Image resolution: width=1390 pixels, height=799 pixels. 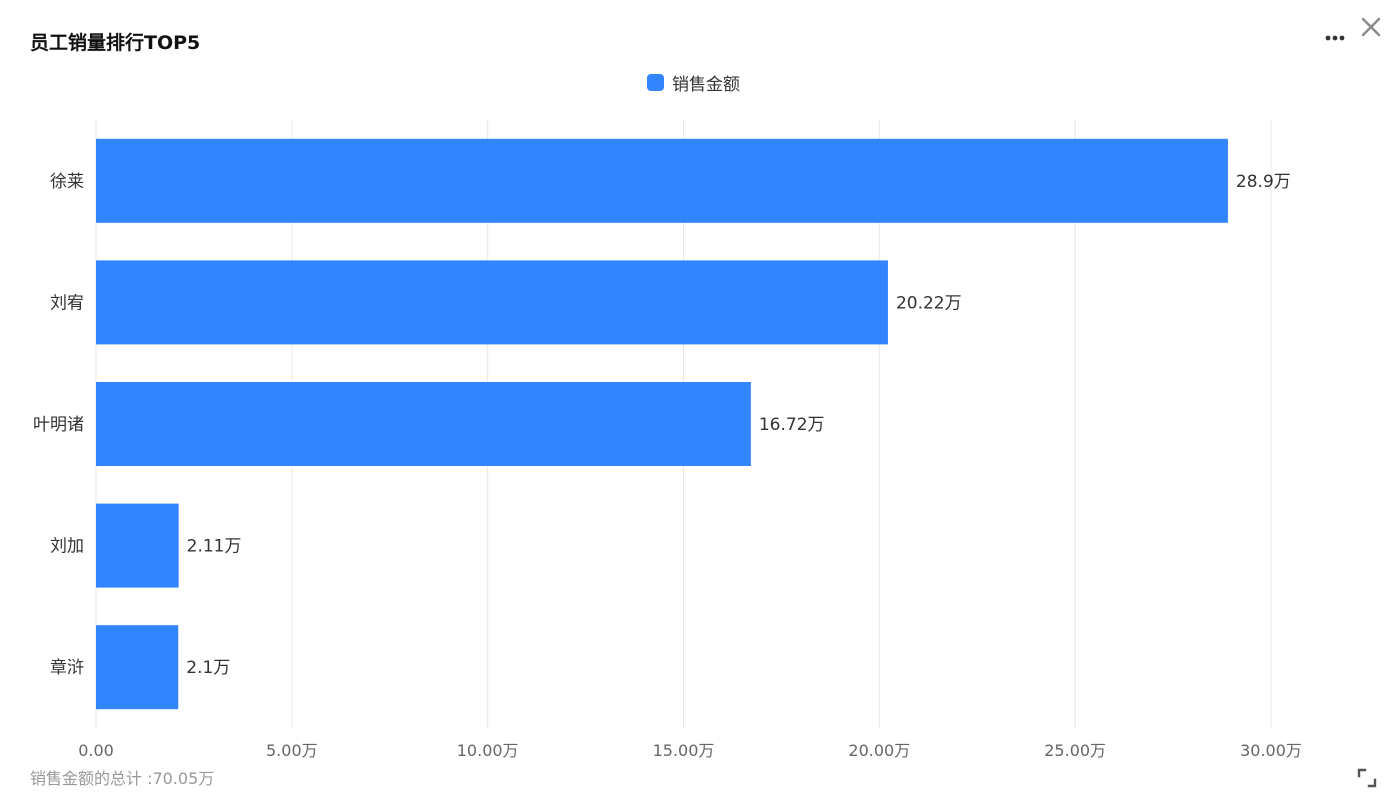 I want to click on data-label: 16.72万, so click(x=792, y=425).